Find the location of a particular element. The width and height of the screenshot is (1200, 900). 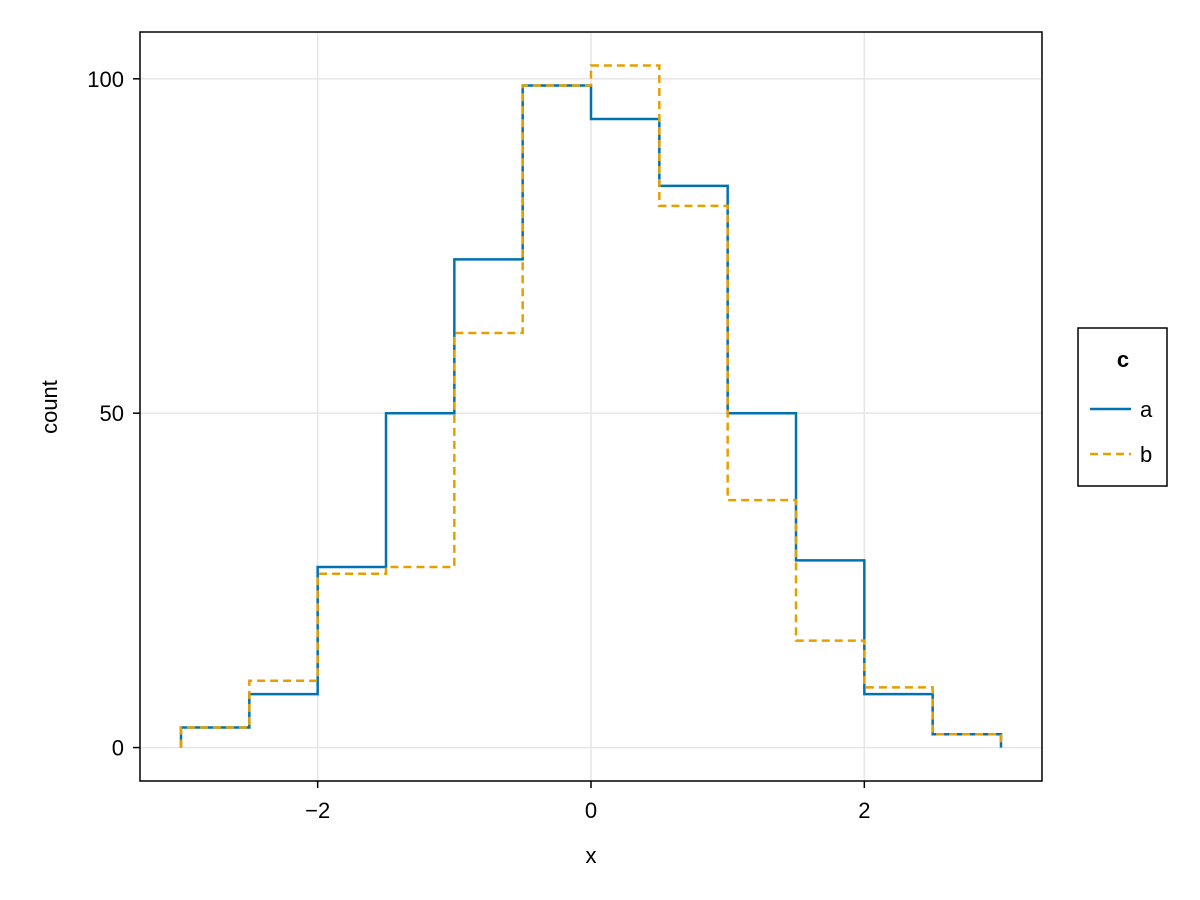

y-tick-label: 0 is located at coordinates (118, 748).